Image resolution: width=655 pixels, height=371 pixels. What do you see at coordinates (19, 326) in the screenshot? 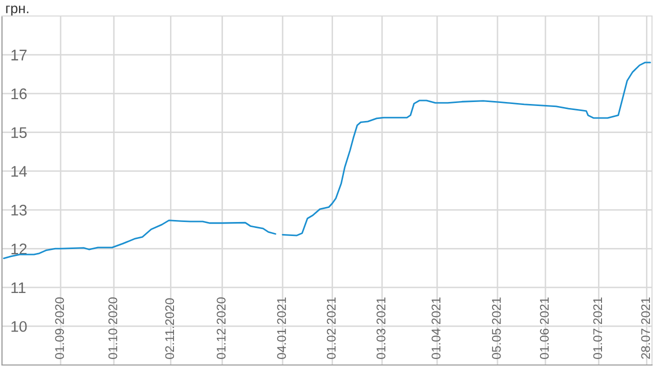
I see `y-tick-label: 10` at bounding box center [19, 326].